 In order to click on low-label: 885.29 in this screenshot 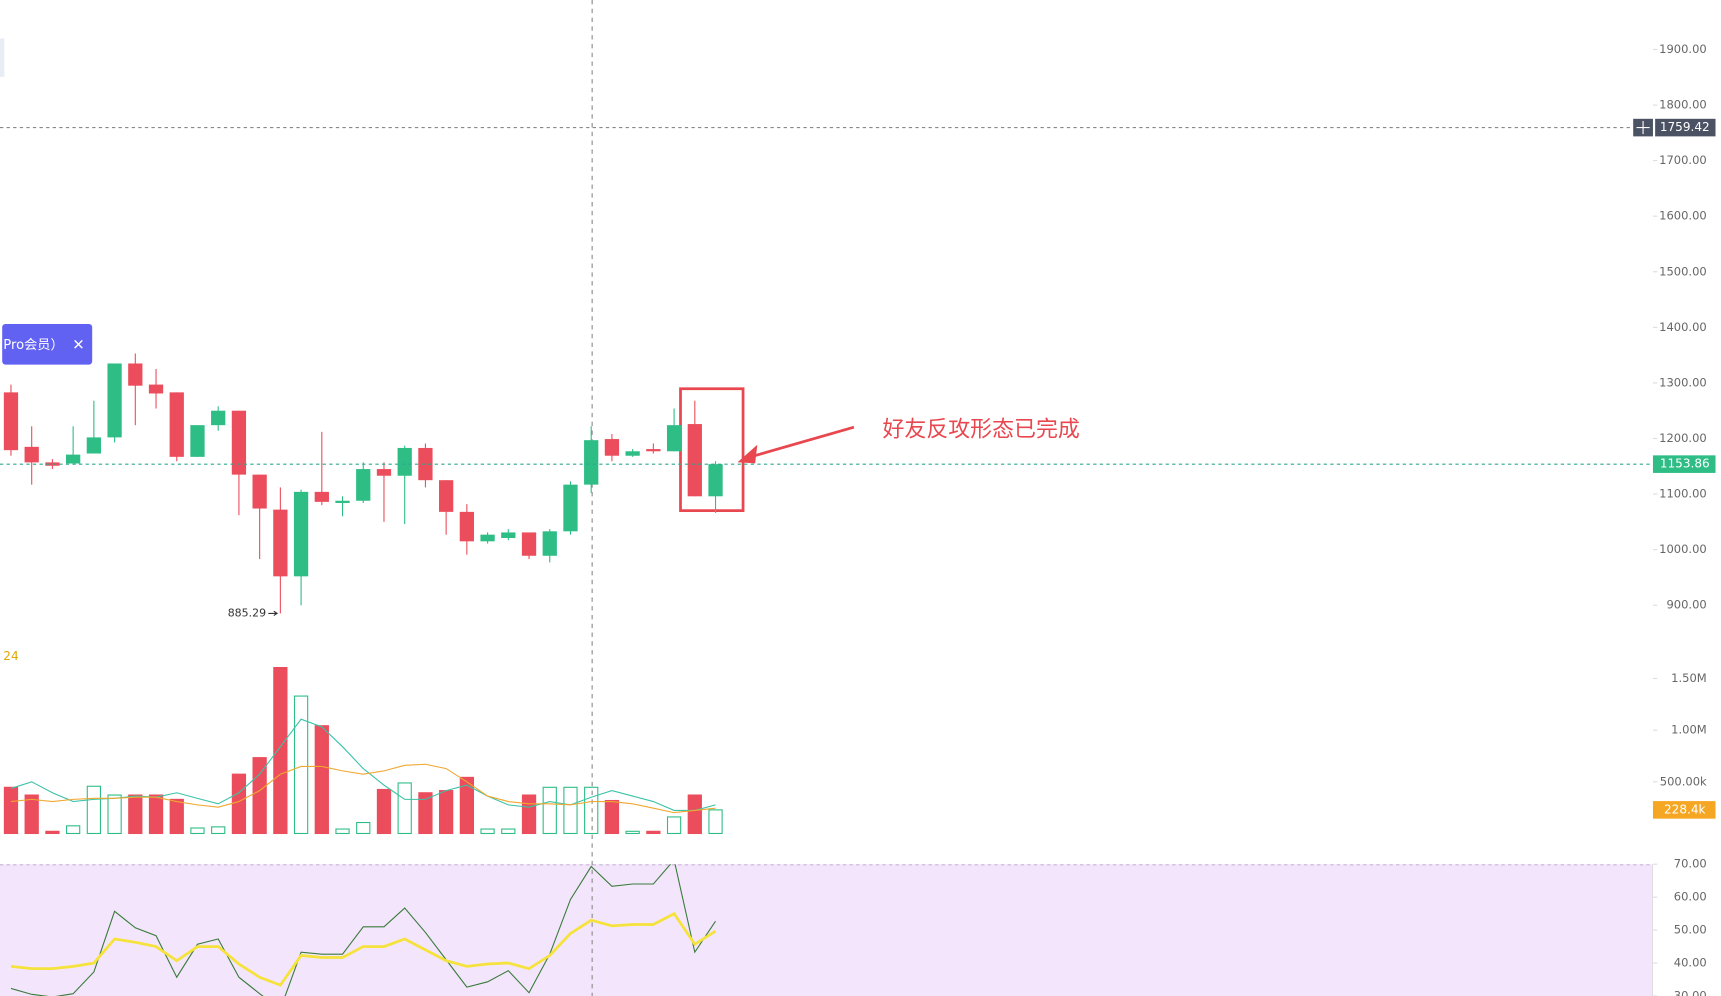, I will do `click(247, 612)`.